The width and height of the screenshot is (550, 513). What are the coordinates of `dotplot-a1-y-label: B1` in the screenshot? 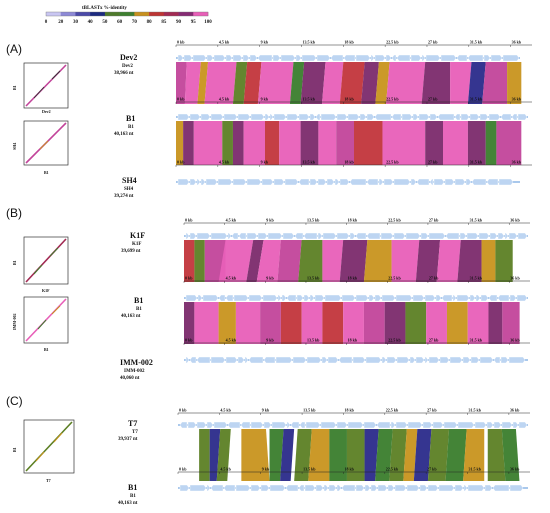 It's located at (14, 87).